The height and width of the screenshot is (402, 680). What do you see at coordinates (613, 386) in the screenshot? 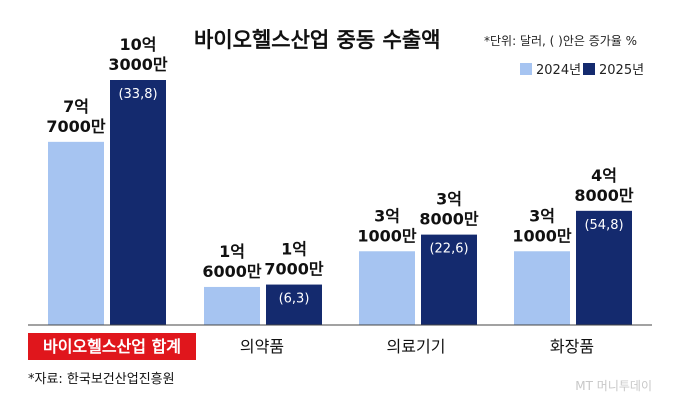
I see `watermark-logo: MT 머니투데이` at bounding box center [613, 386].